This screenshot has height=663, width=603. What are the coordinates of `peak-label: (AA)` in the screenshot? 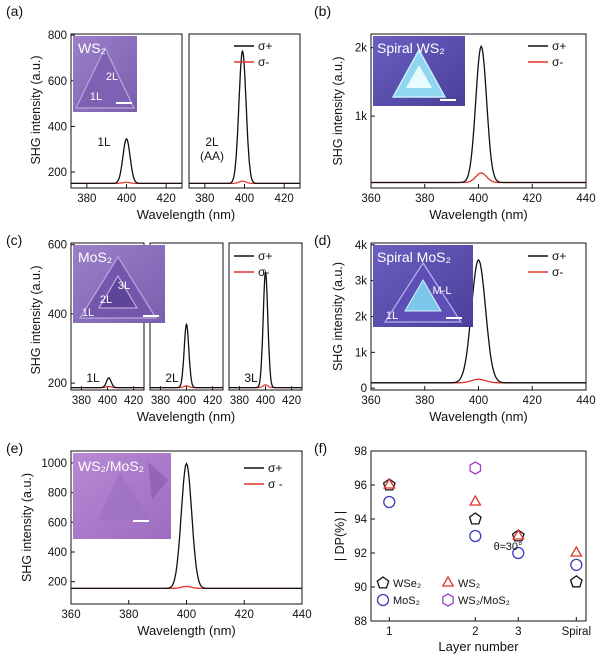 It's located at (212, 156).